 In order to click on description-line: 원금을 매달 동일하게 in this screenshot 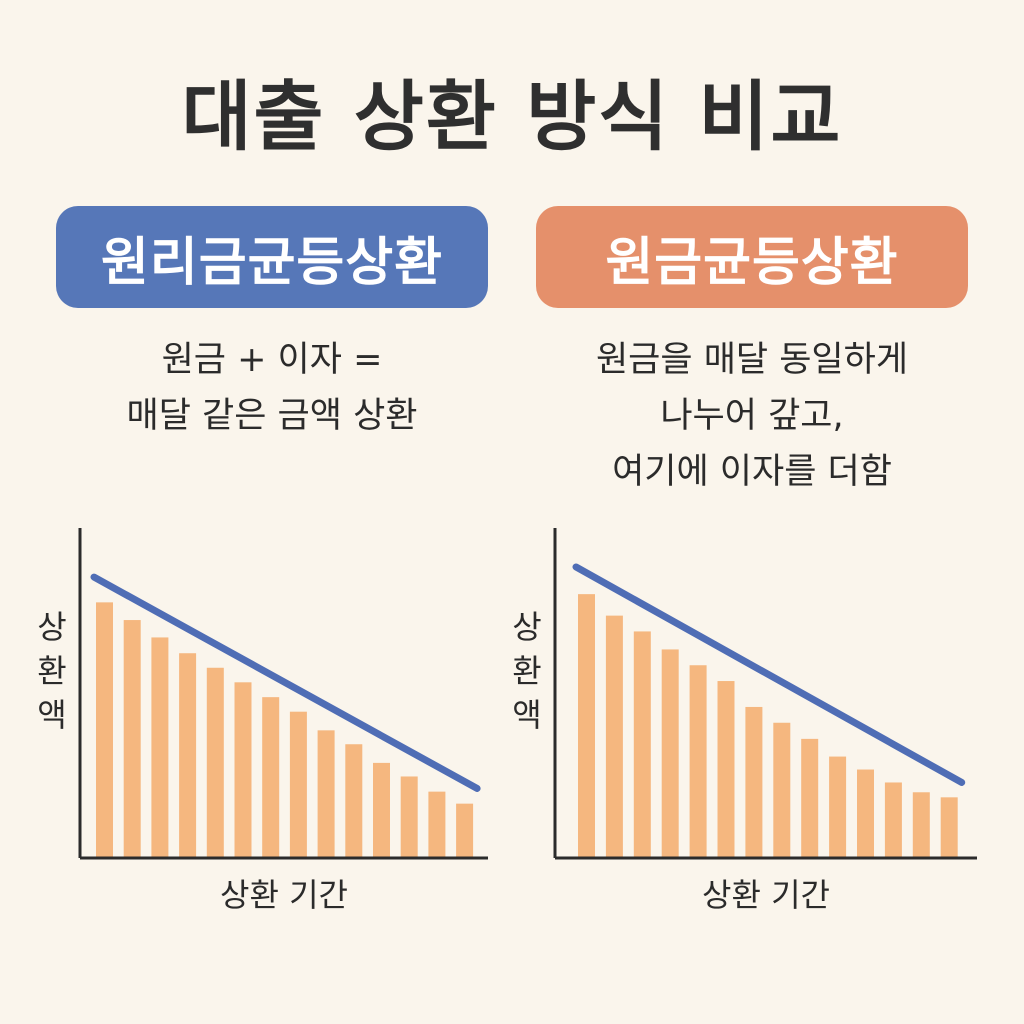, I will do `click(752, 360)`.